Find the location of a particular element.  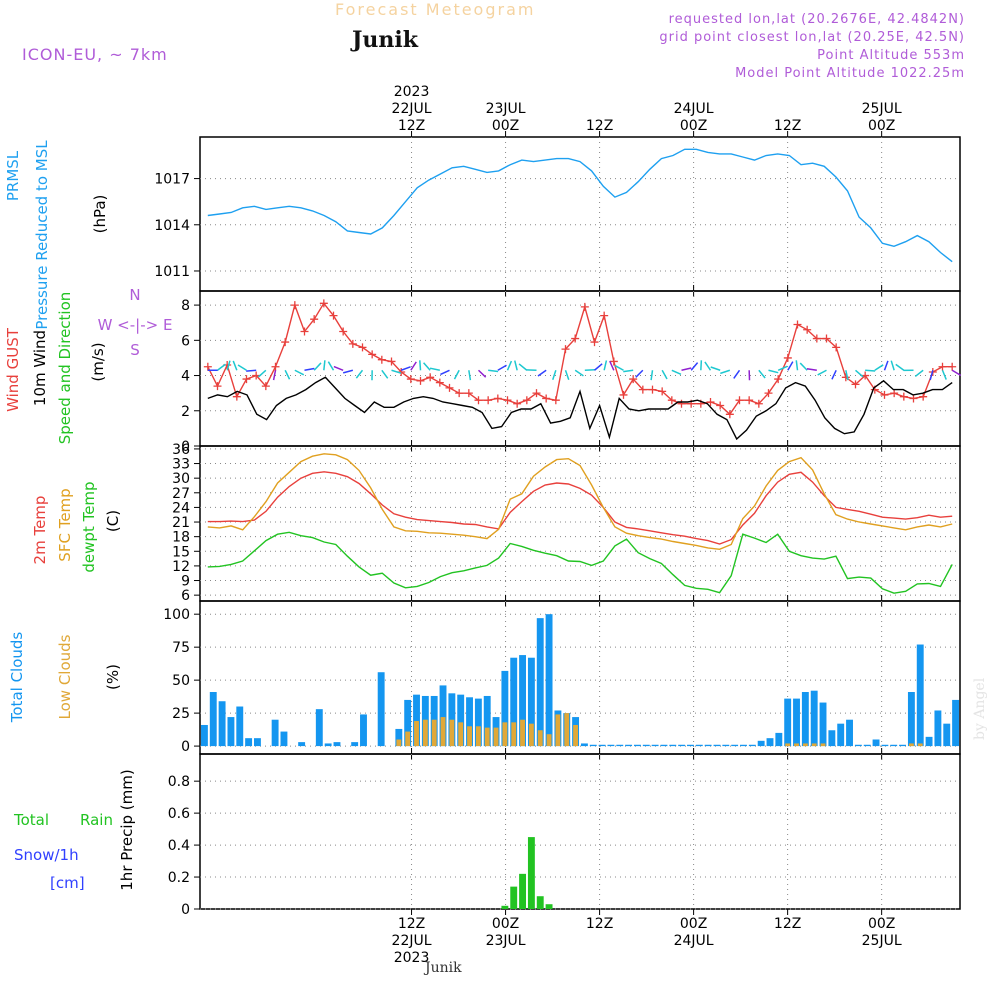

top-time-label: 12Z is located at coordinates (787, 126).